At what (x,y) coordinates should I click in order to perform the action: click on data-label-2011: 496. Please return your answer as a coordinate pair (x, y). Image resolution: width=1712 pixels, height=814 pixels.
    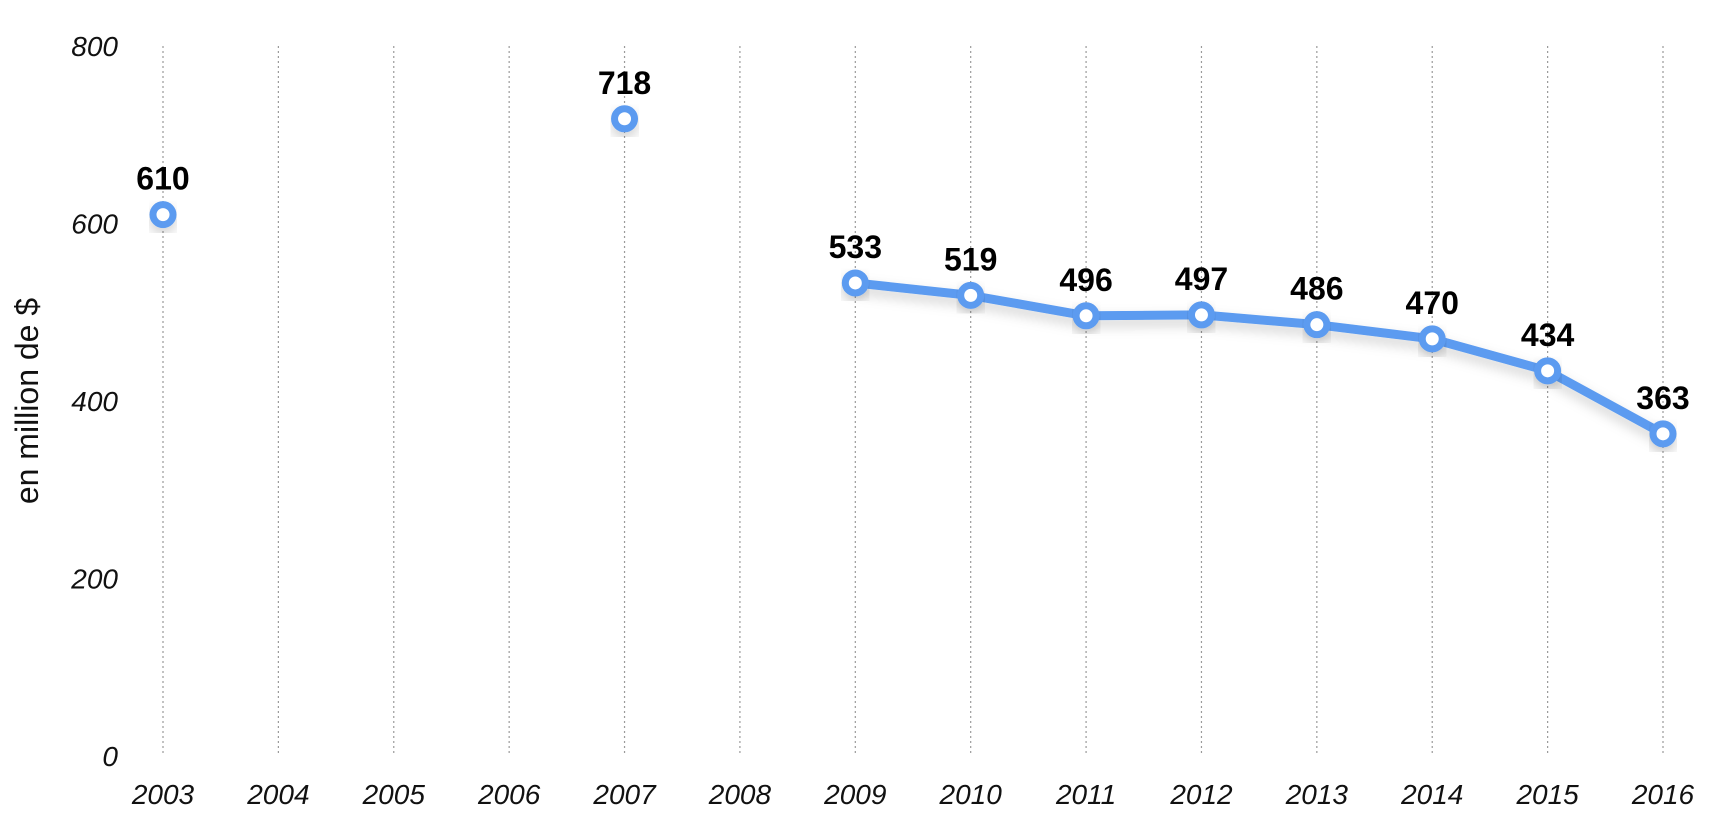
    Looking at the image, I should click on (1085, 280).